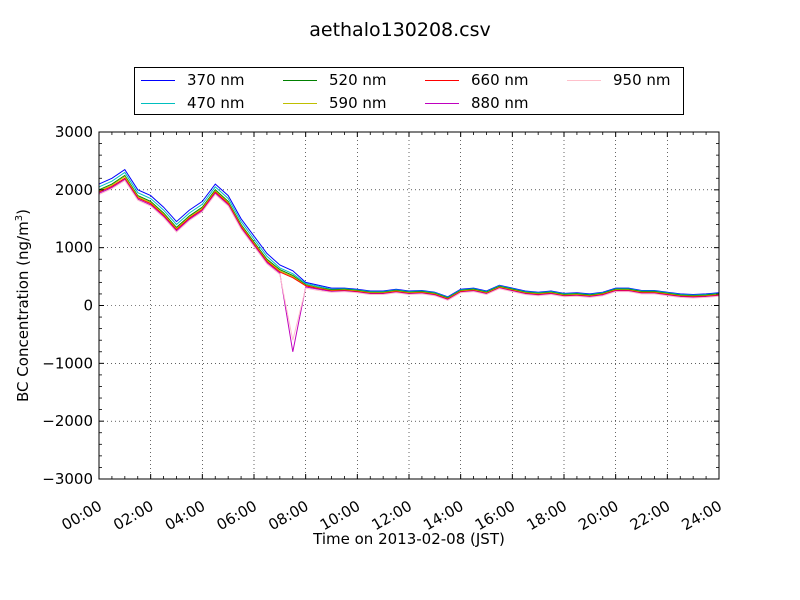 This screenshot has height=600, width=800. I want to click on legend-label: 590 nm, so click(358, 103).